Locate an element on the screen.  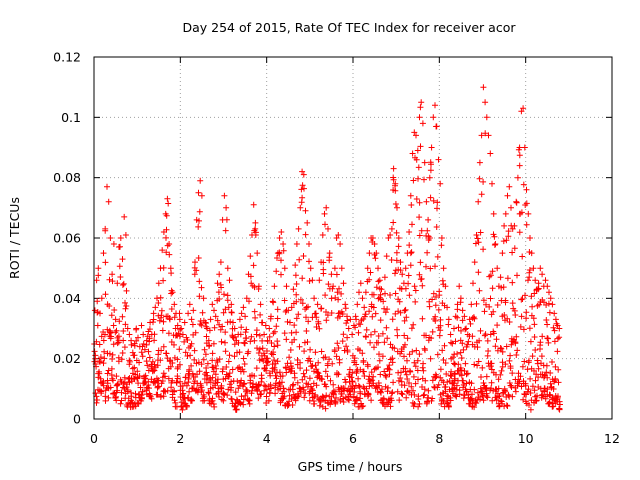
x-tick-label: 8 is located at coordinates (439, 438).